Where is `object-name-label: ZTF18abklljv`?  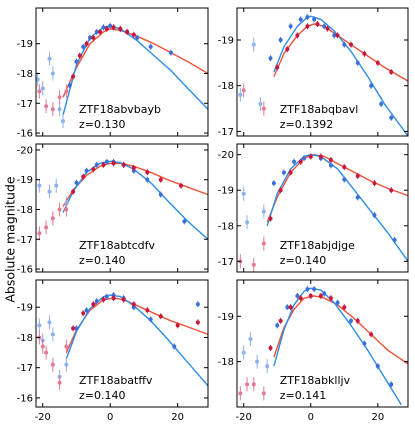
object-name-label: ZTF18abklljv is located at coordinates (315, 380).